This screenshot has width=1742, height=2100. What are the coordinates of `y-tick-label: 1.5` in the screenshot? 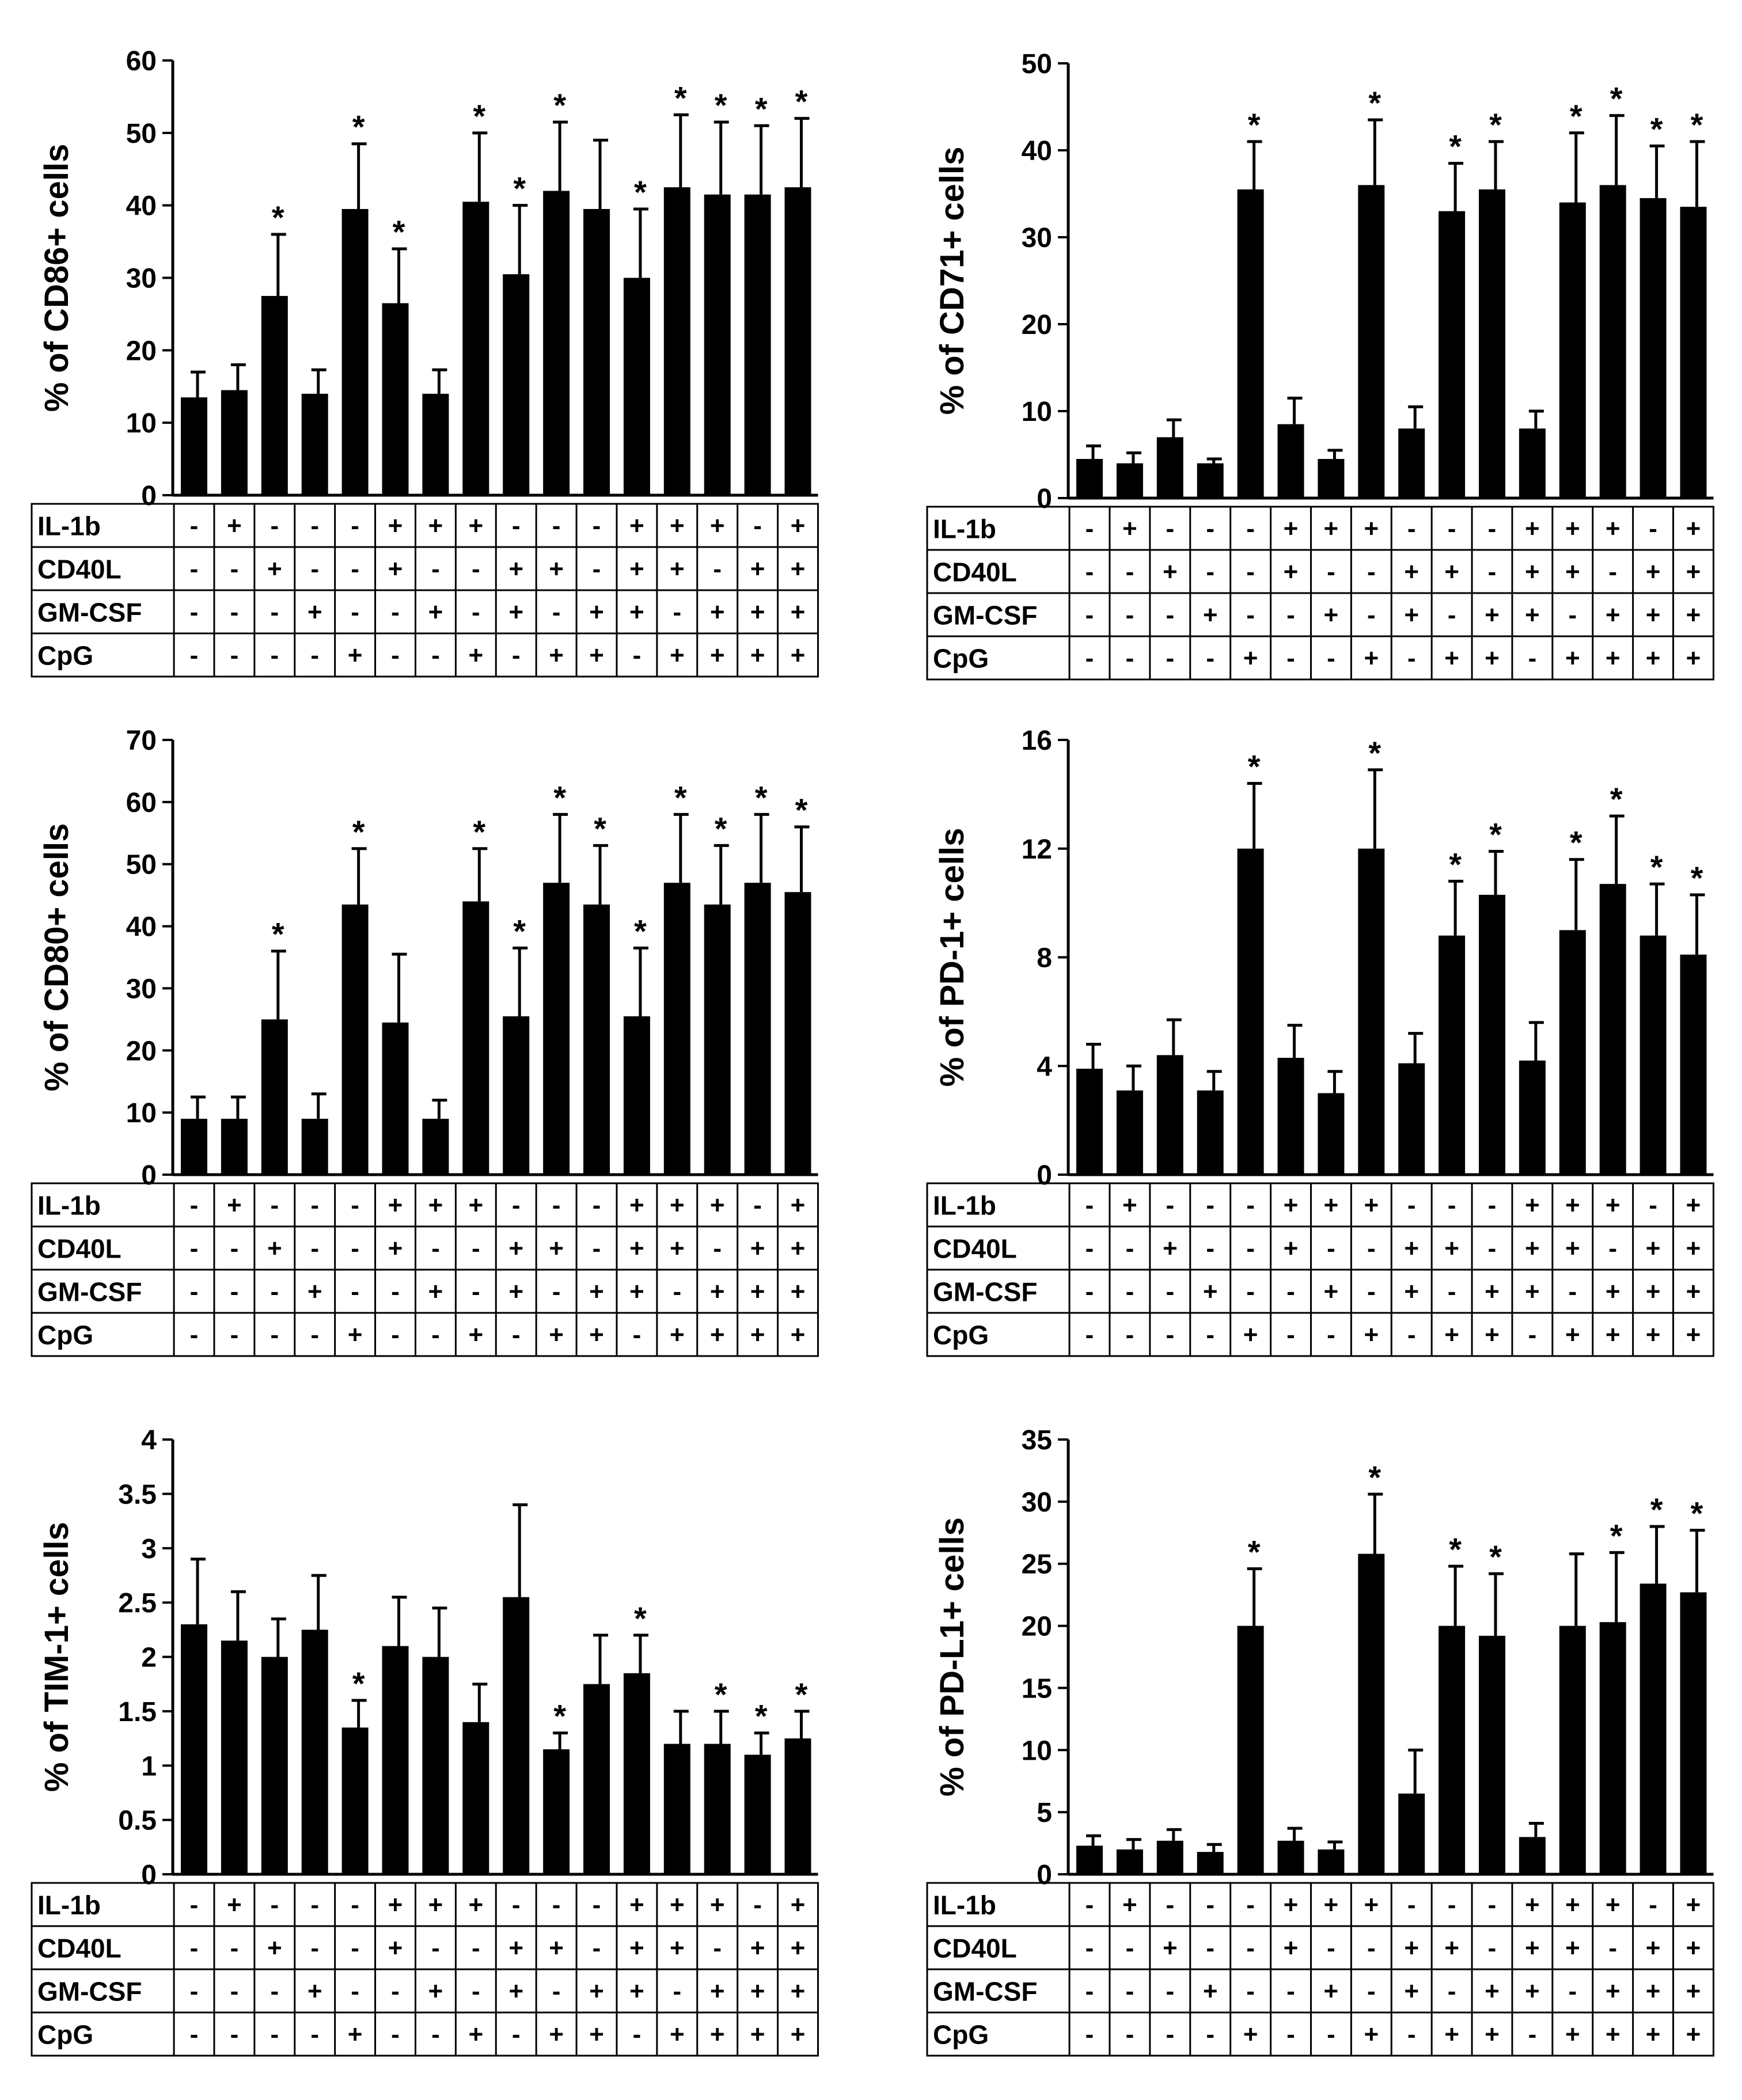 It's located at (137, 1712).